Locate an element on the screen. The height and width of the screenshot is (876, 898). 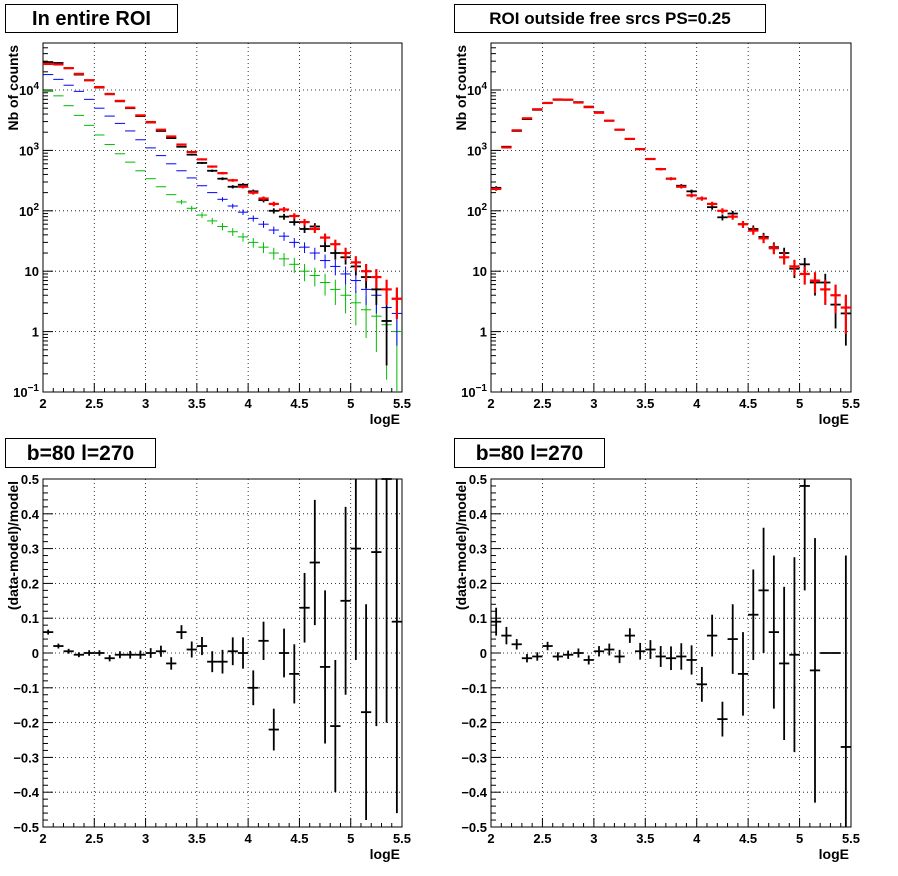
panel-title-bottom-right: b=80 l=270 is located at coordinates (529, 453).